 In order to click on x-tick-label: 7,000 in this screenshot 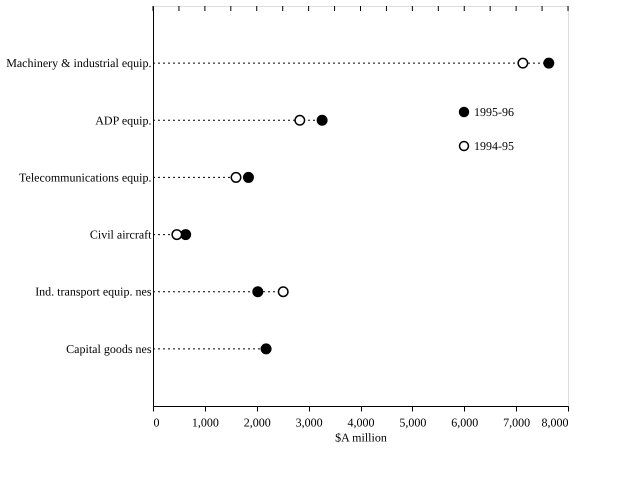, I will do `click(516, 423)`.